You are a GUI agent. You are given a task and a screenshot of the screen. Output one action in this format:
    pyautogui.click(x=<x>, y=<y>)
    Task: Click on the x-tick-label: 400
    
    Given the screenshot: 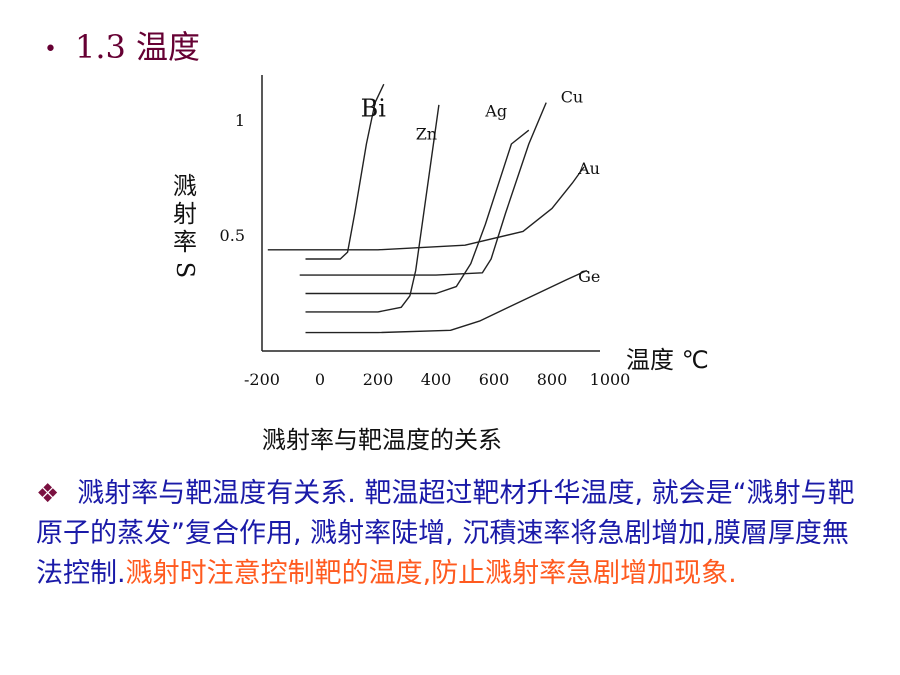 What is the action you would take?
    pyautogui.click(x=436, y=379)
    